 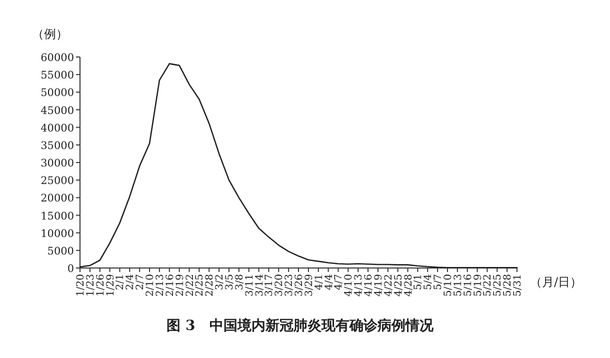 What do you see at coordinates (230, 282) in the screenshot?
I see `x-tick-label: 3/5` at bounding box center [230, 282].